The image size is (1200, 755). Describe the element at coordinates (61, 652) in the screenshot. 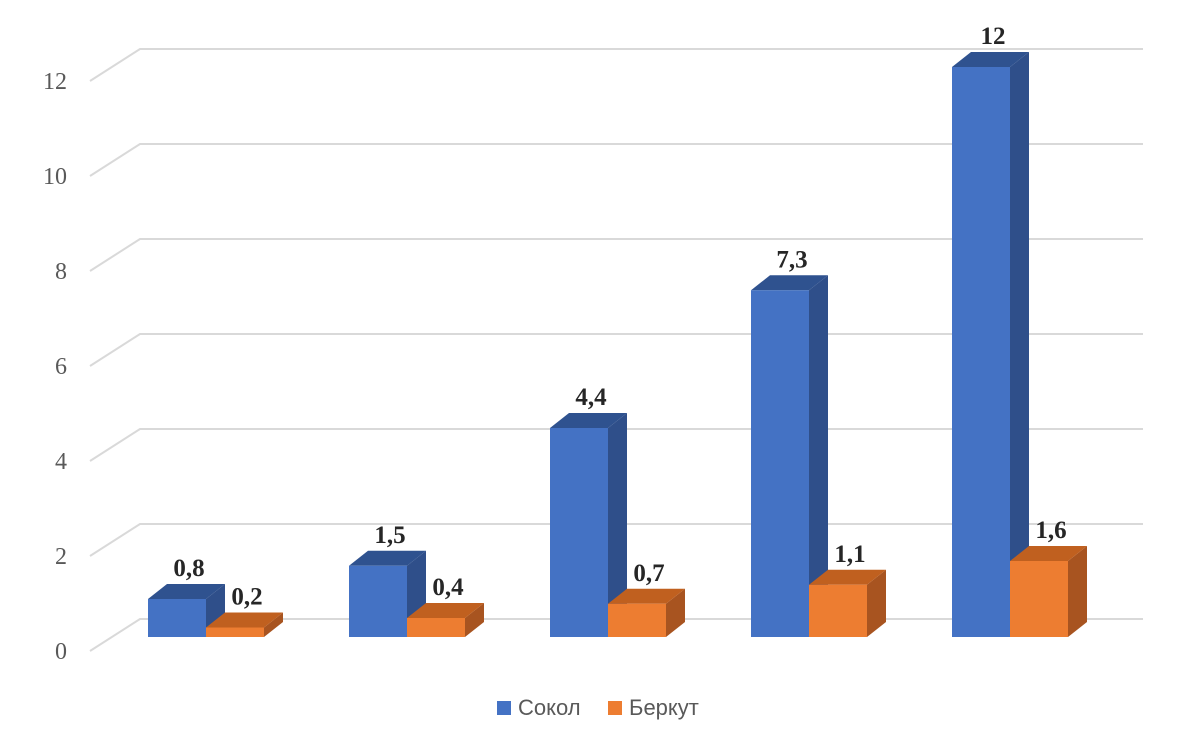

I see `y-tick-label: 0` at that location.